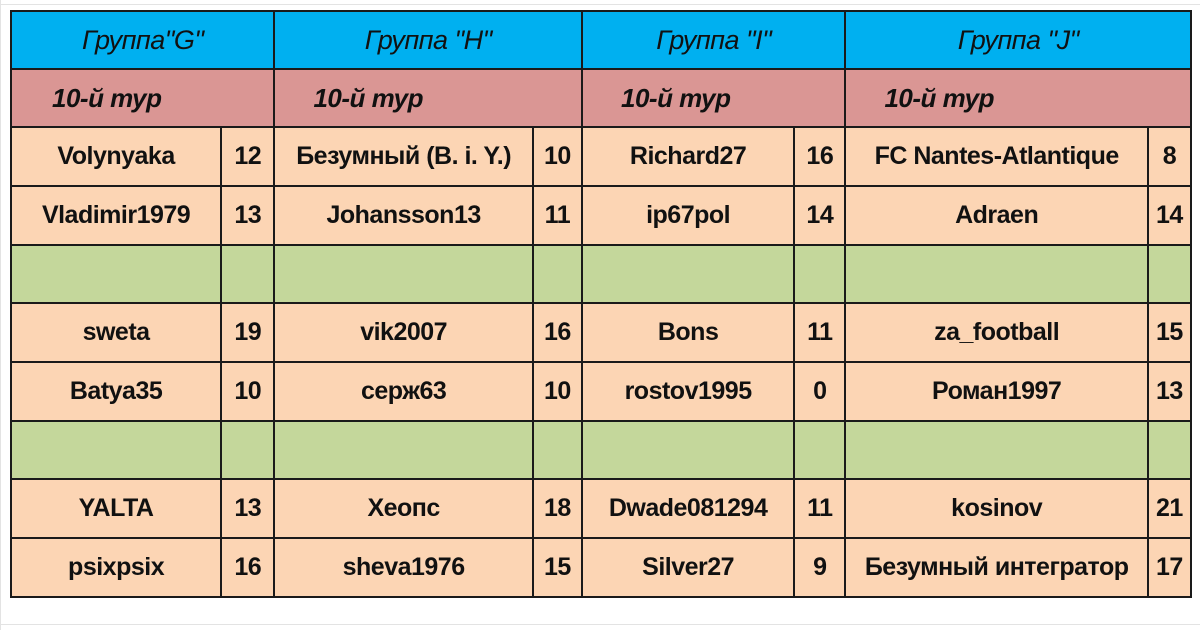 This screenshot has width=1200, height=630. What do you see at coordinates (688, 215) in the screenshot?
I see `player-name-cell: ip67pol` at bounding box center [688, 215].